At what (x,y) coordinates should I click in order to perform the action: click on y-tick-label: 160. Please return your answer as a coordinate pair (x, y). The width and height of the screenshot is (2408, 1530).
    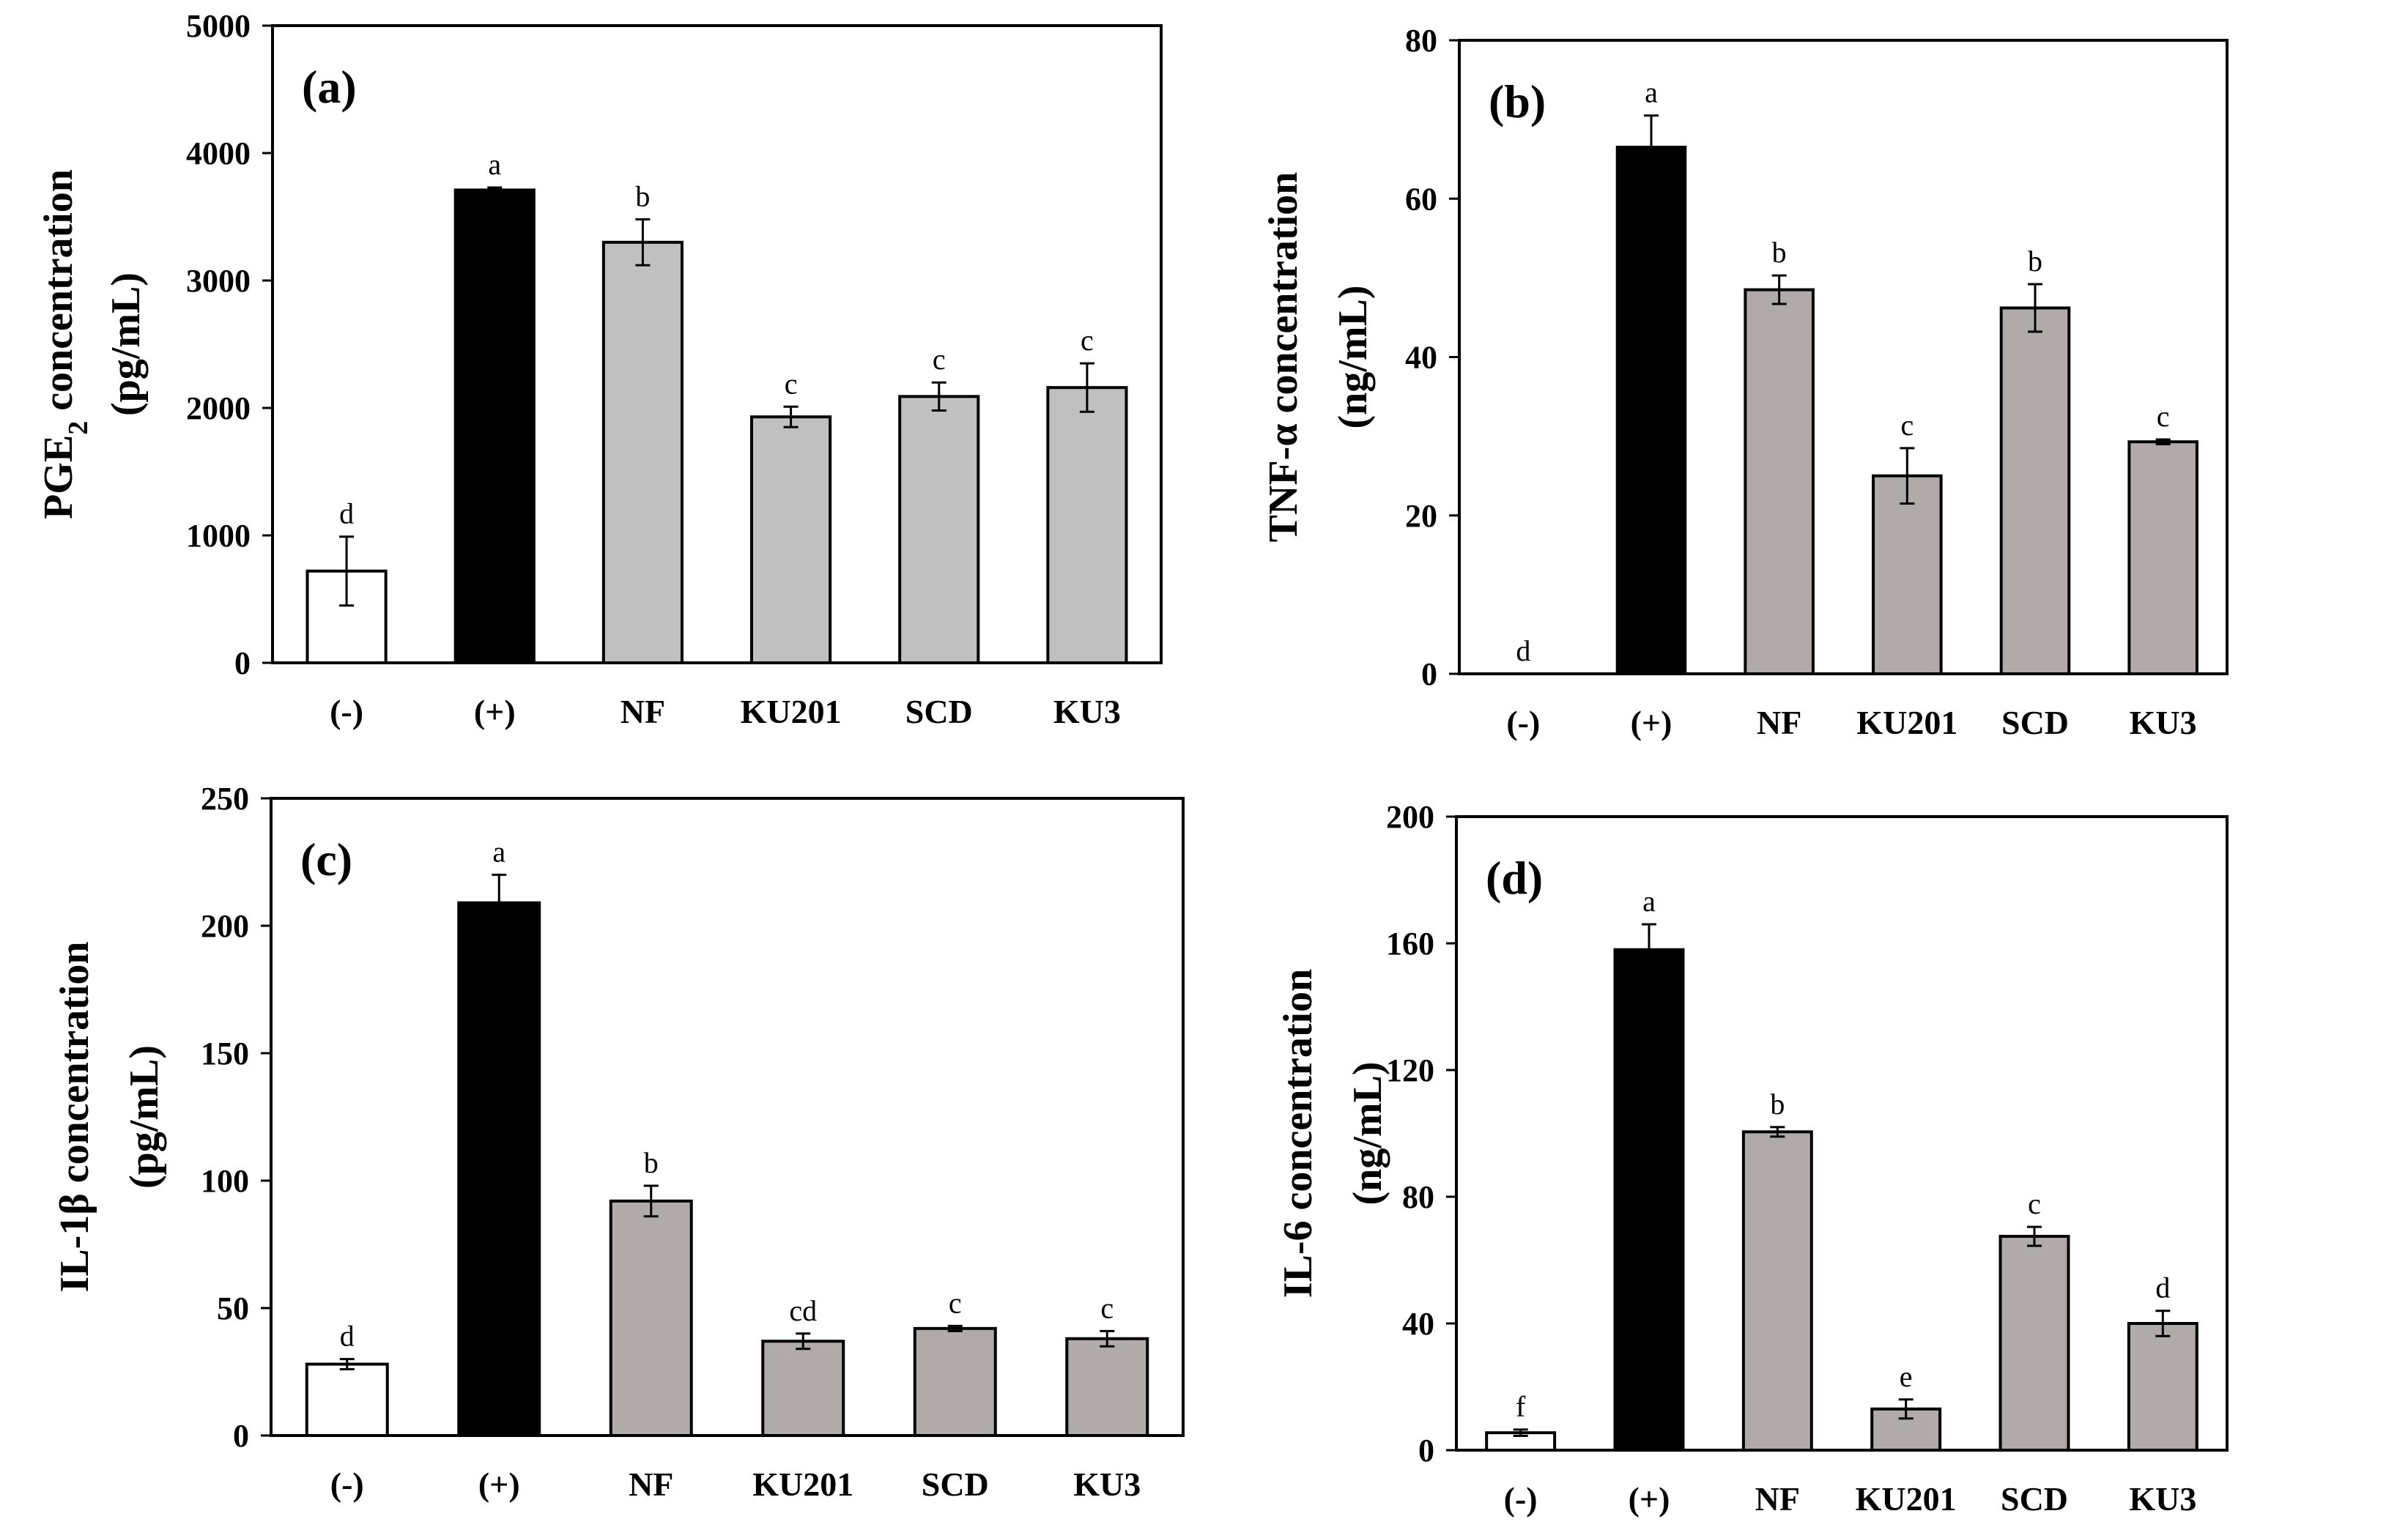
    Looking at the image, I should click on (1410, 944).